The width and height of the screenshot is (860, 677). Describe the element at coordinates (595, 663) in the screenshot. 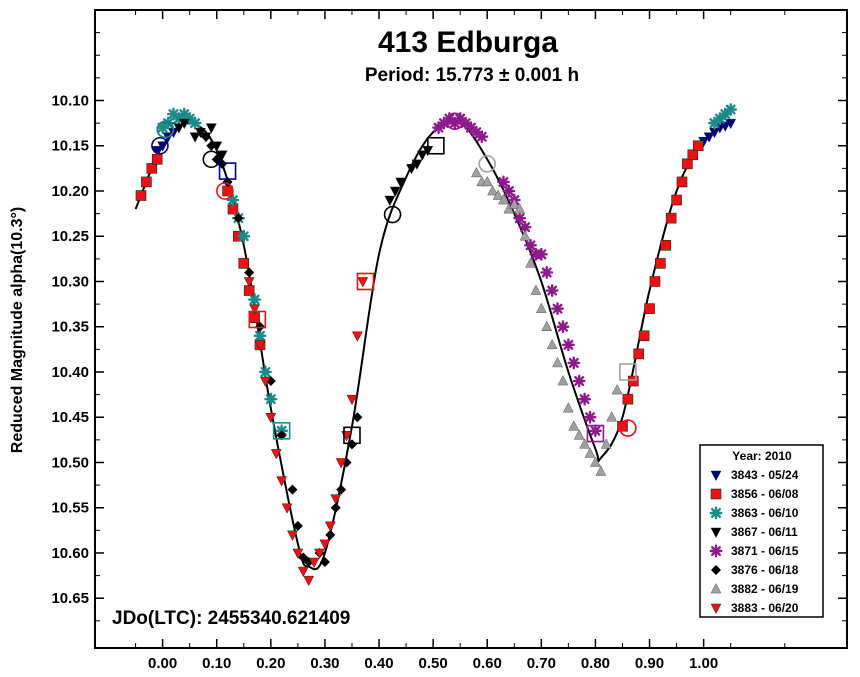

I see `x-tick-label: 0.80` at that location.